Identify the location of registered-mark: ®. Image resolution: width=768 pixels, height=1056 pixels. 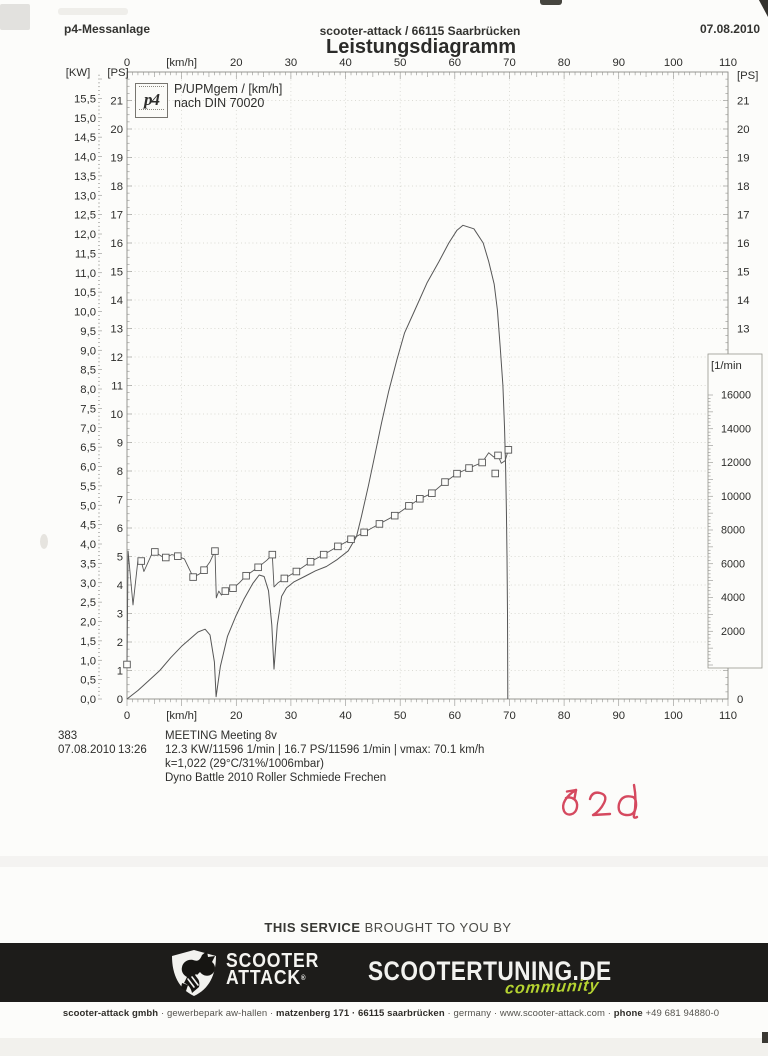
(304, 978).